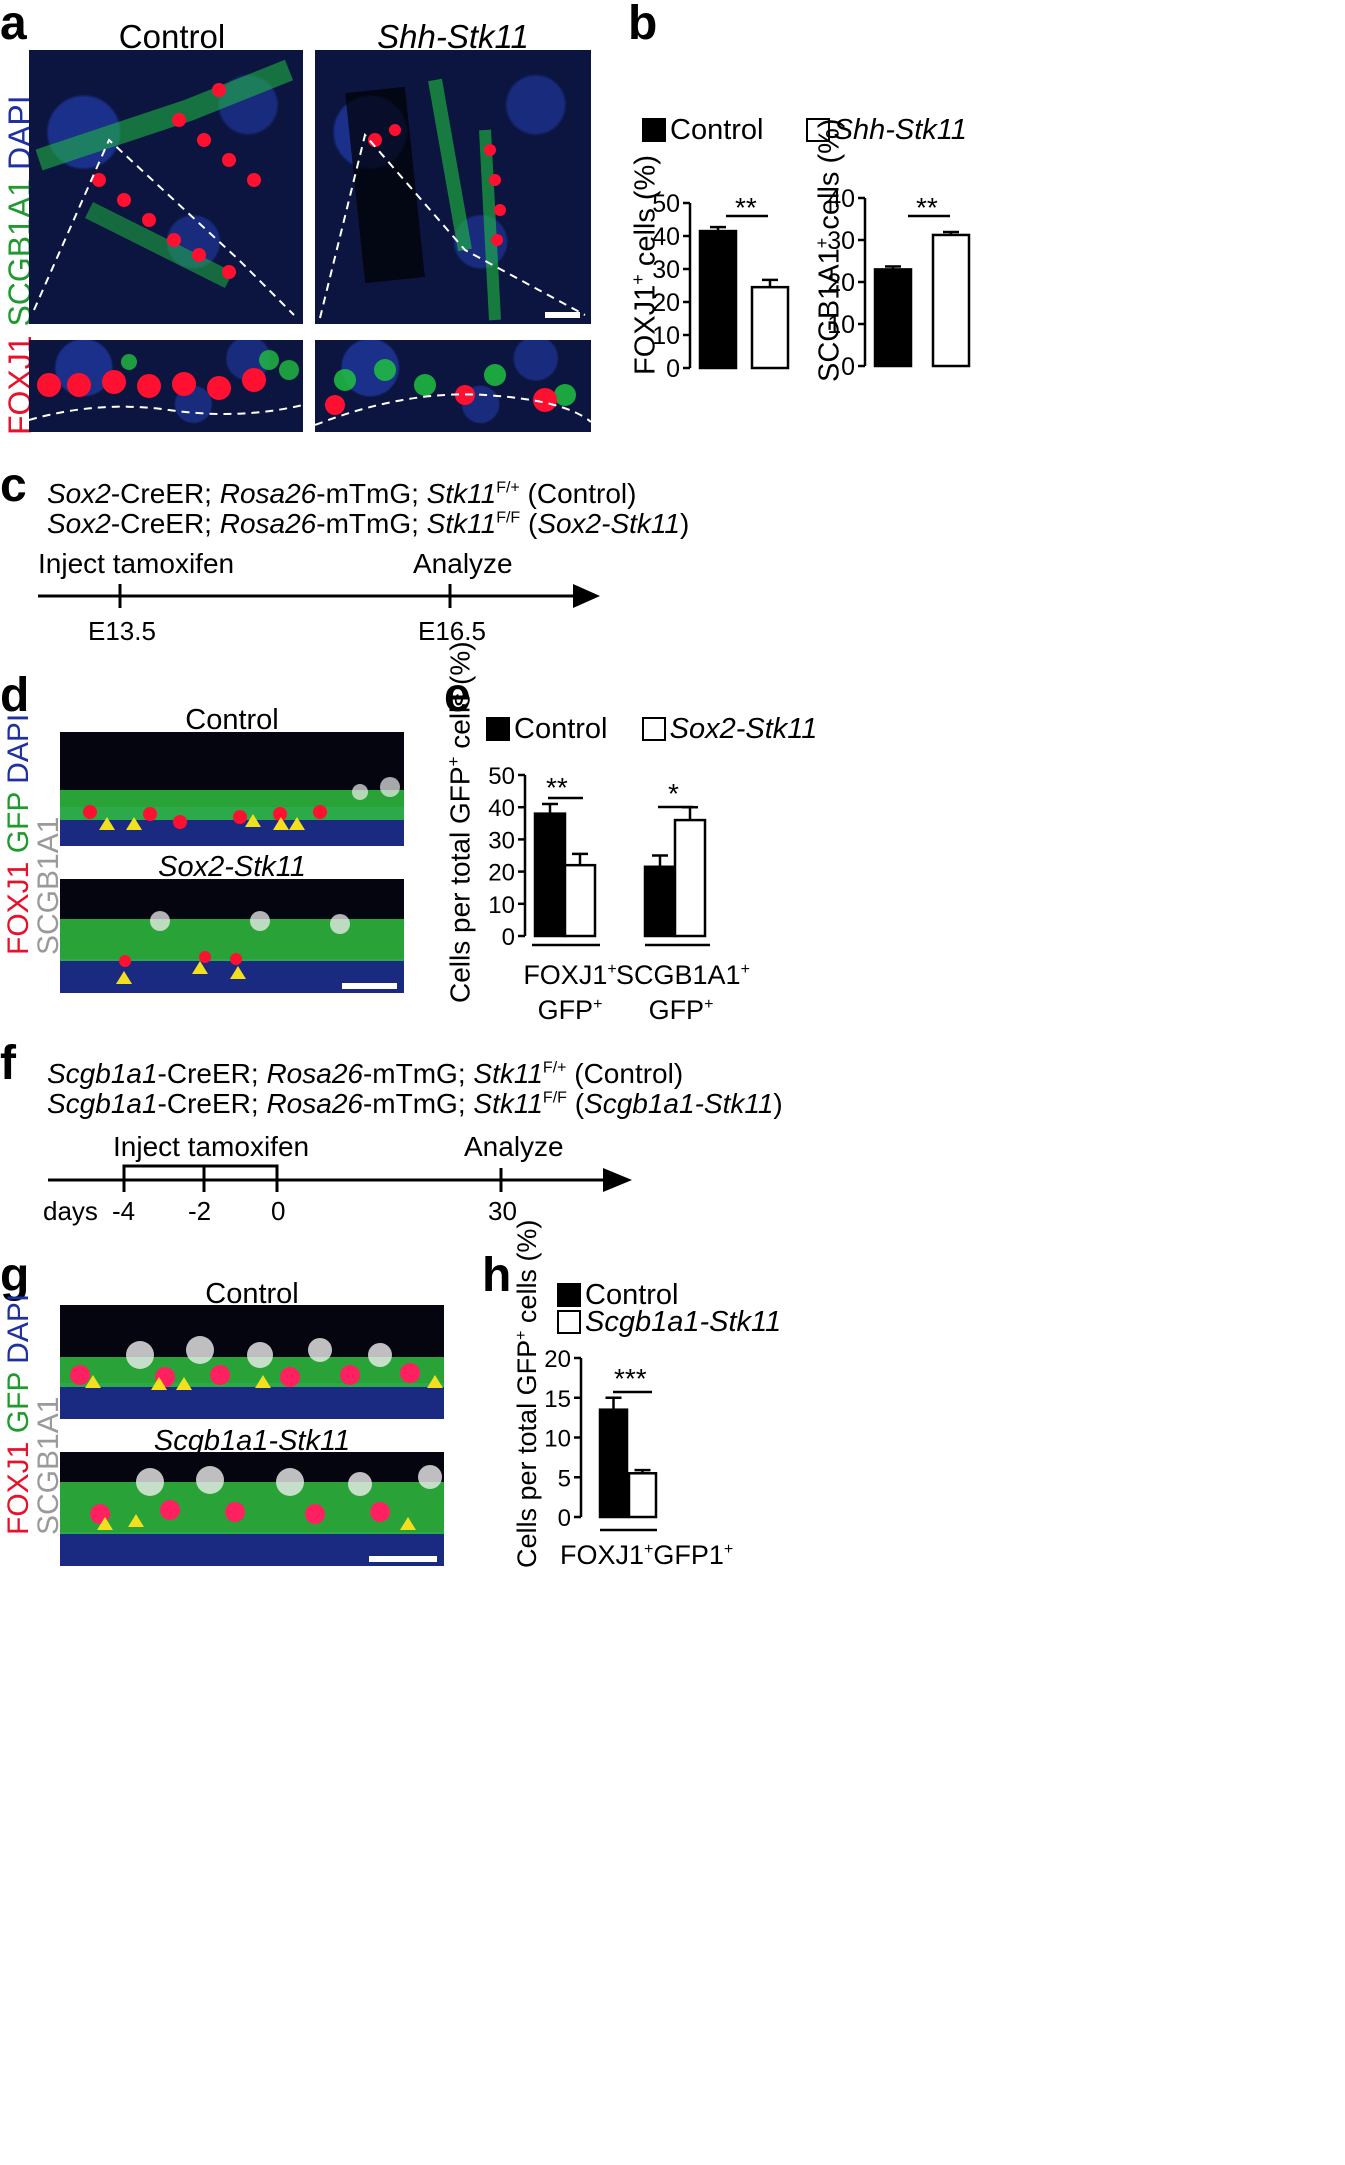  What do you see at coordinates (452, 631) in the screenshot?
I see `timeline-c-tick2: E16.5` at bounding box center [452, 631].